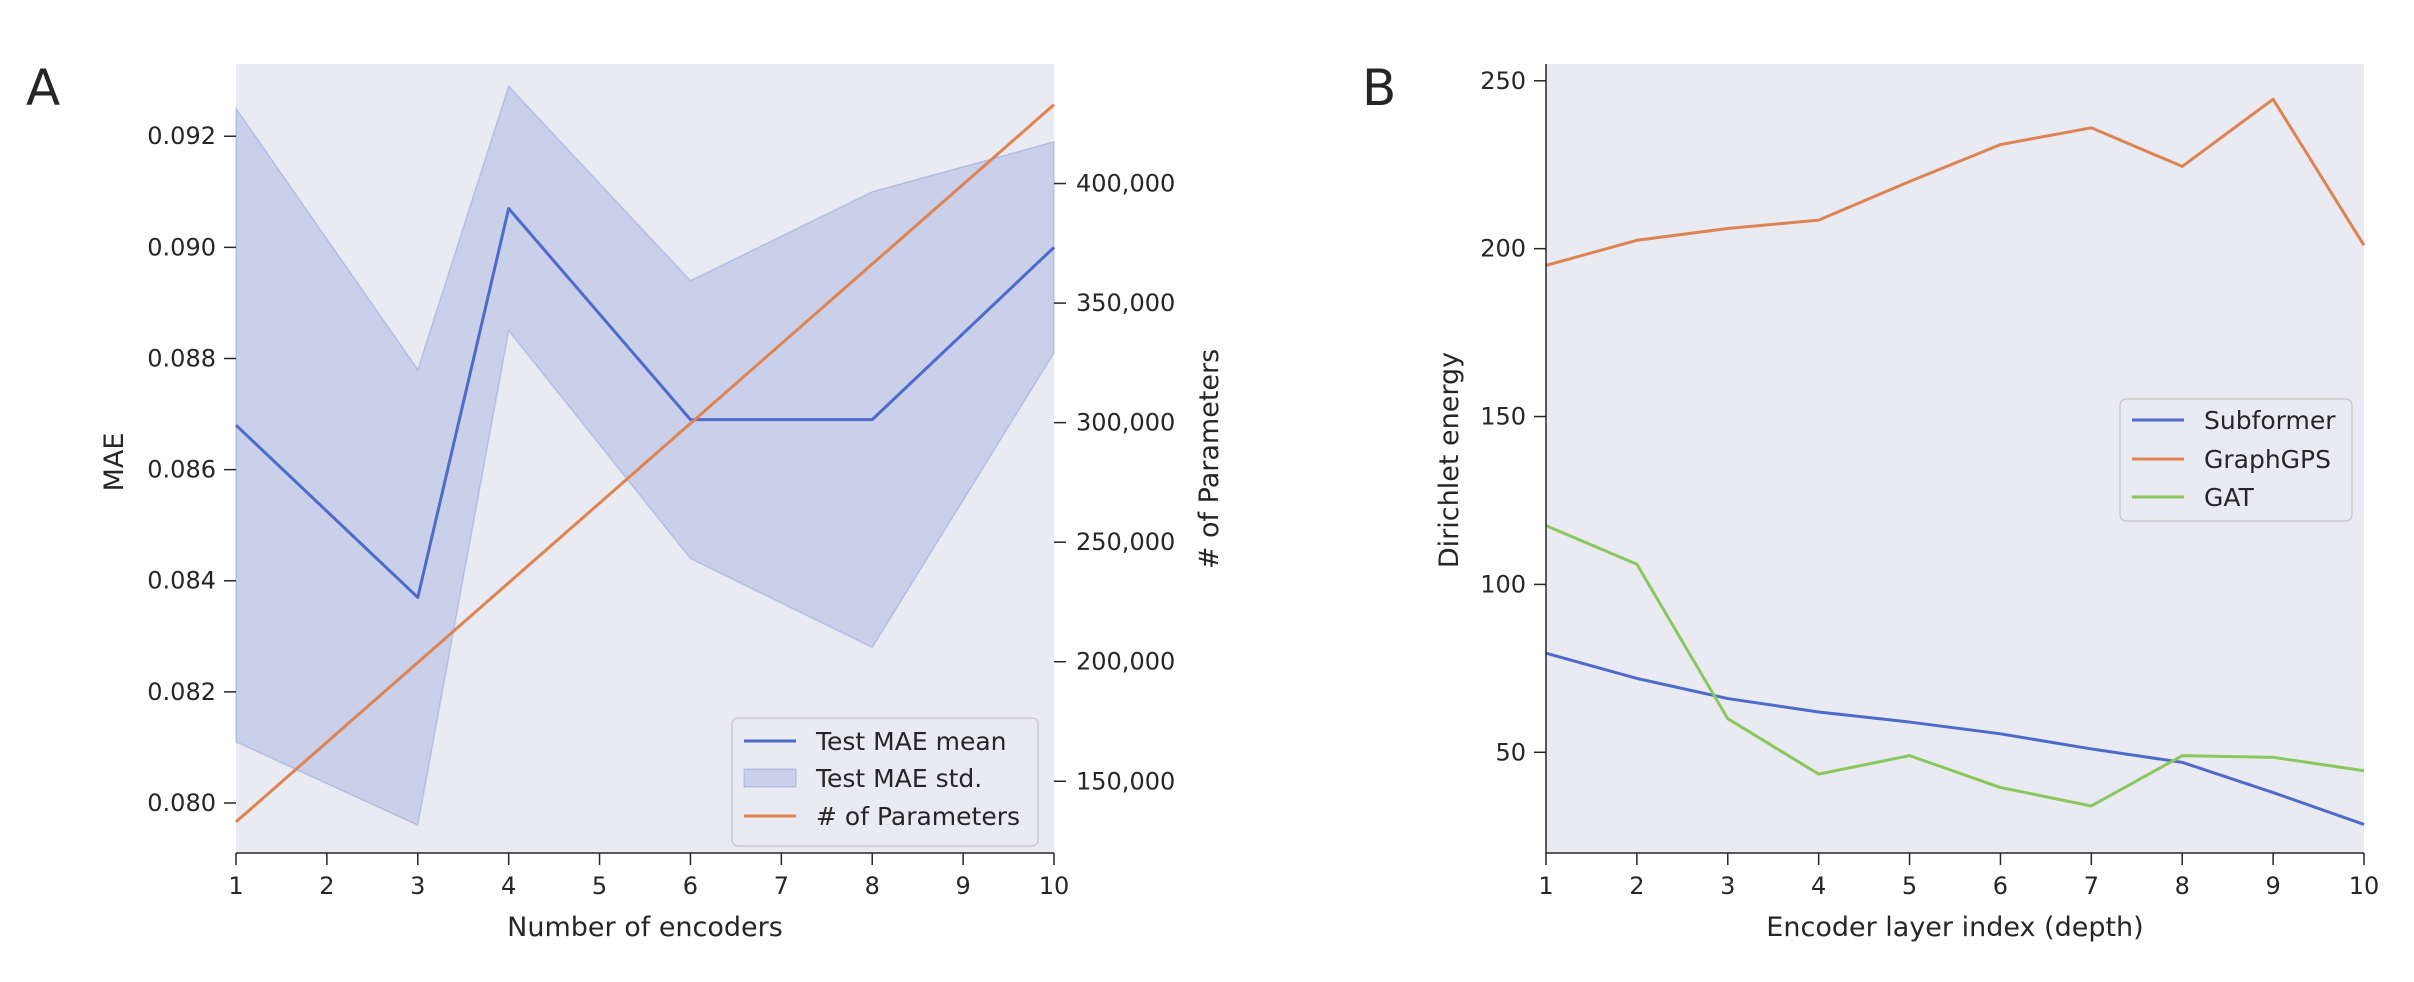 The width and height of the screenshot is (2414, 982). I want to click on chart-a-x-axis: 1 2 3 4 5 6 7 8 9 10, so click(649, 876).